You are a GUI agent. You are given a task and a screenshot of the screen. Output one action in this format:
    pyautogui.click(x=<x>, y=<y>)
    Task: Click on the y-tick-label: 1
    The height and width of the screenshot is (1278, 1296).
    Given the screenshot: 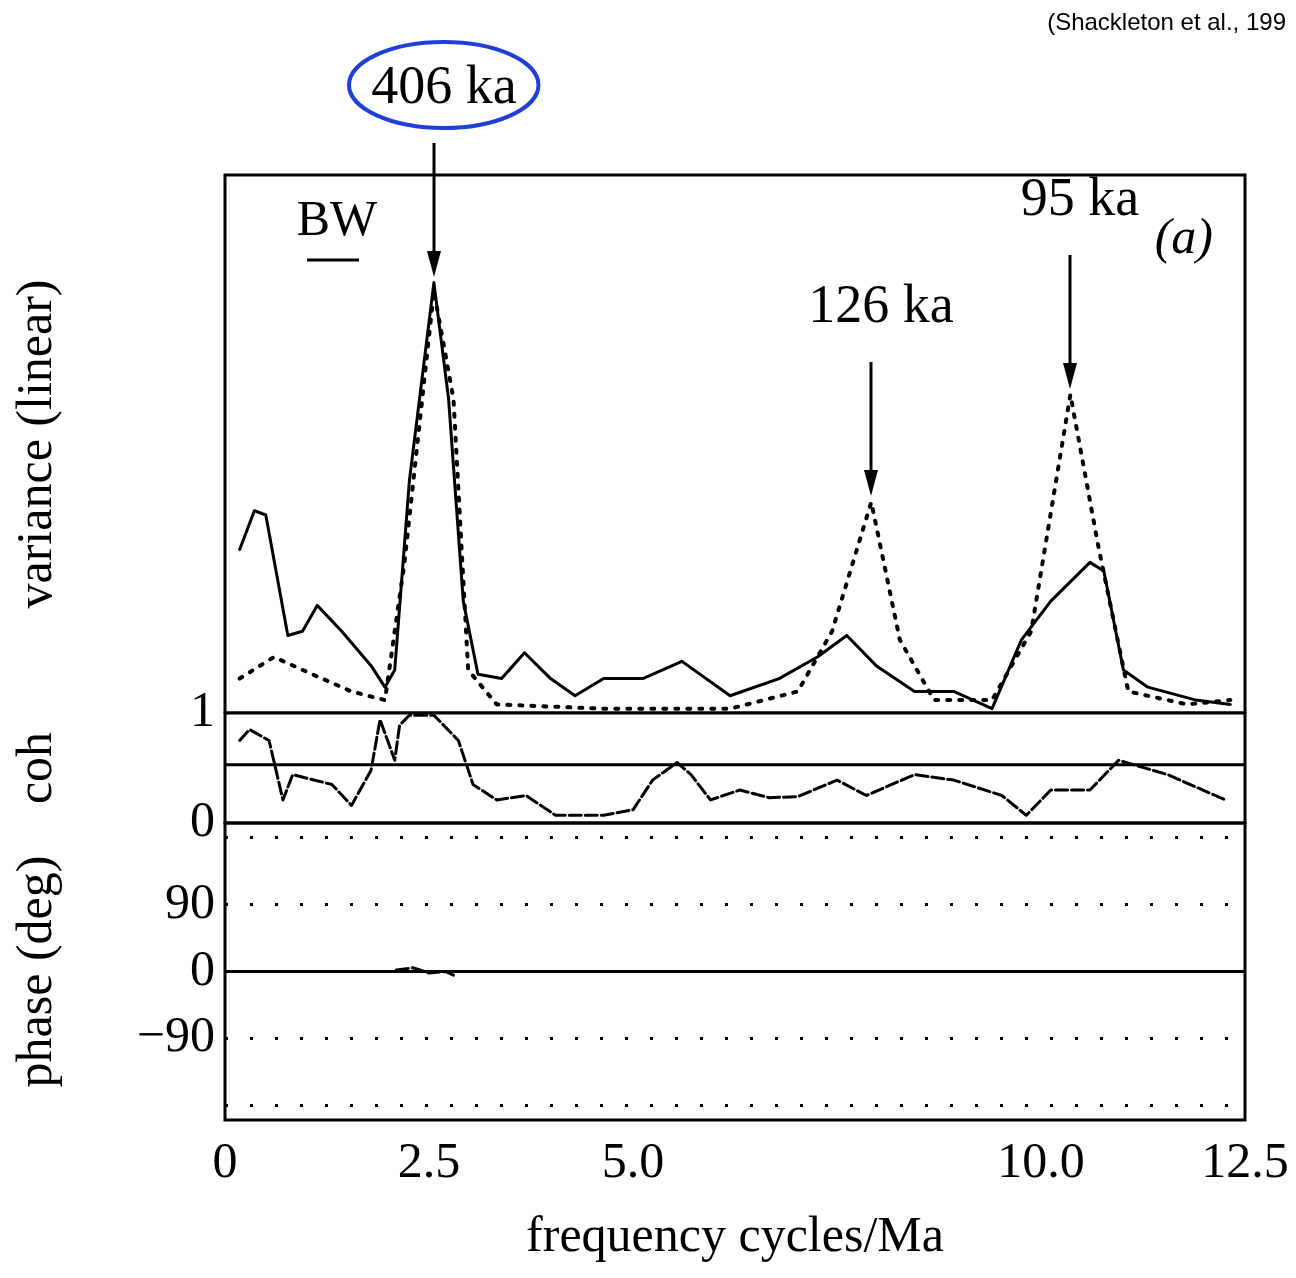 What is the action you would take?
    pyautogui.click(x=202, y=709)
    